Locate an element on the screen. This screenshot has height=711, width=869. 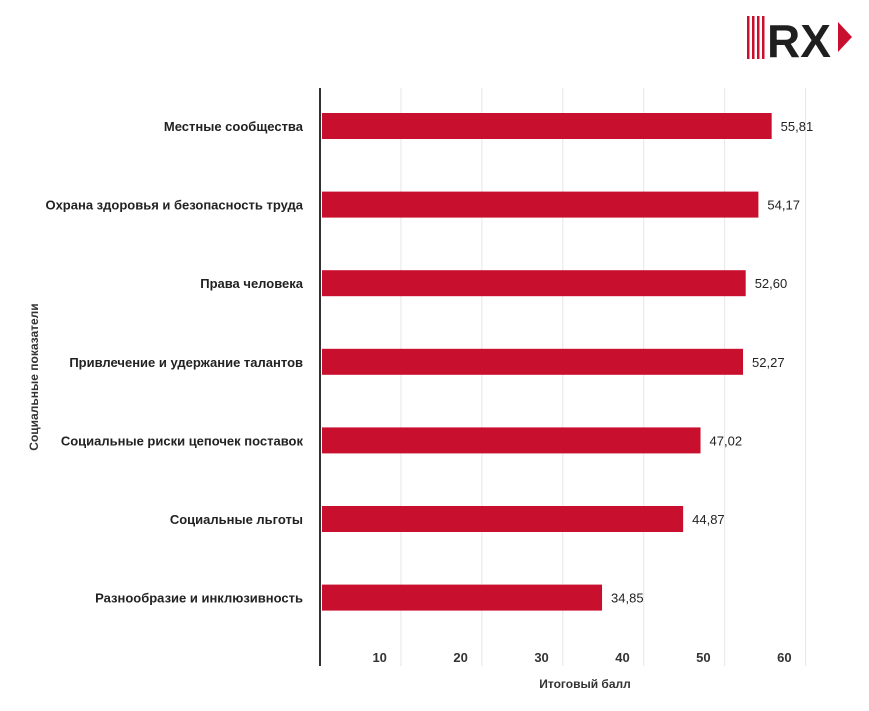
logo-text: RX is located at coordinates (799, 41).